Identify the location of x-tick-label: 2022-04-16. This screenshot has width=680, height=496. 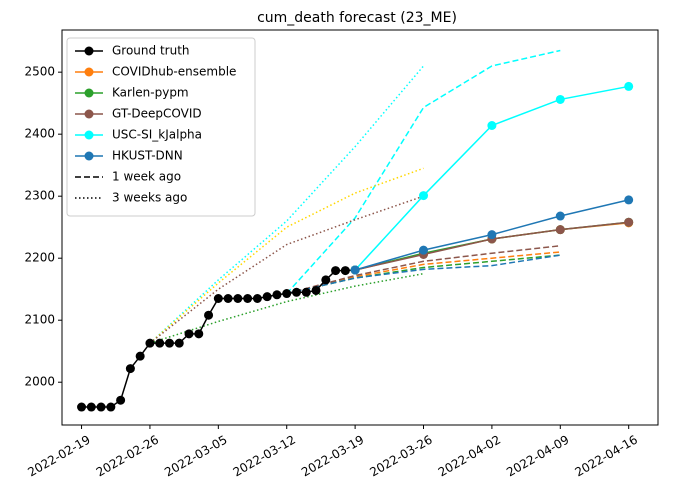
(606, 456).